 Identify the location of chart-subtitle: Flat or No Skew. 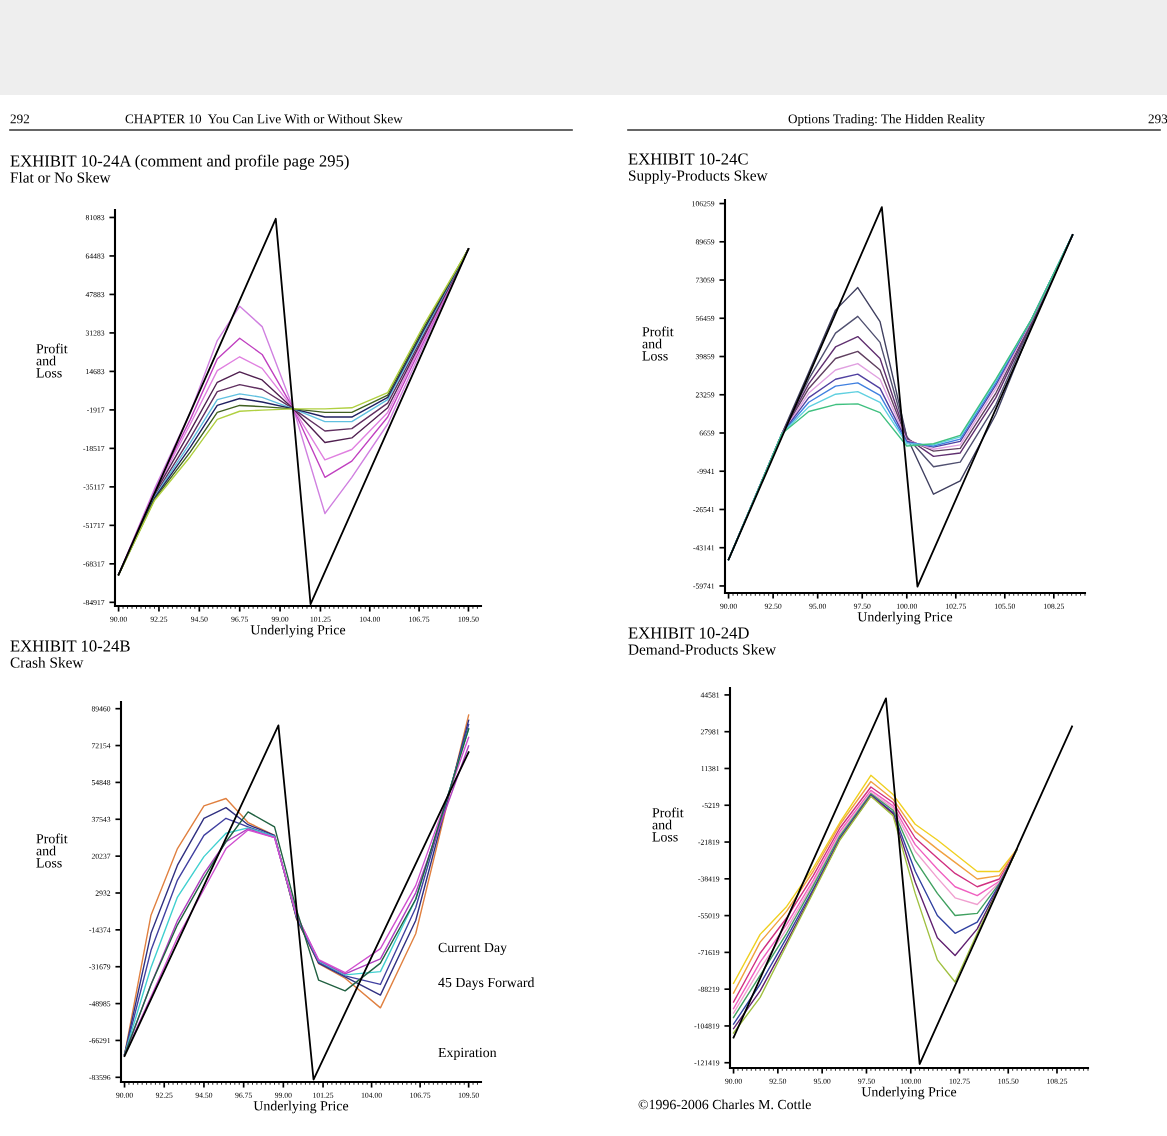
(60, 177).